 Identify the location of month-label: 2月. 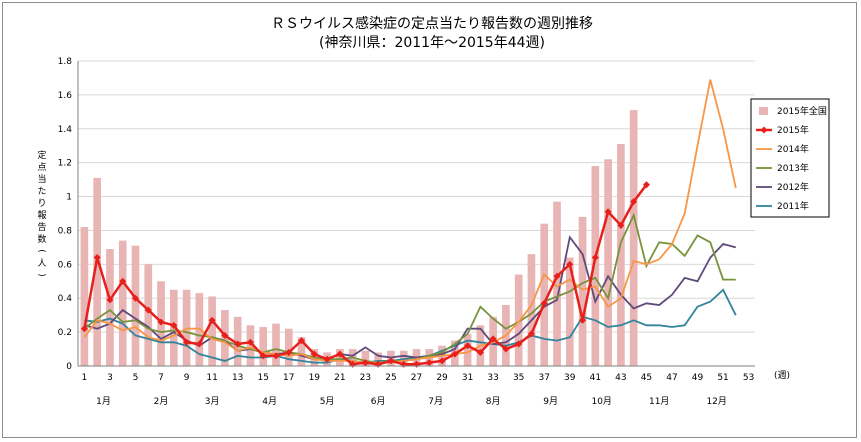
(161, 401).